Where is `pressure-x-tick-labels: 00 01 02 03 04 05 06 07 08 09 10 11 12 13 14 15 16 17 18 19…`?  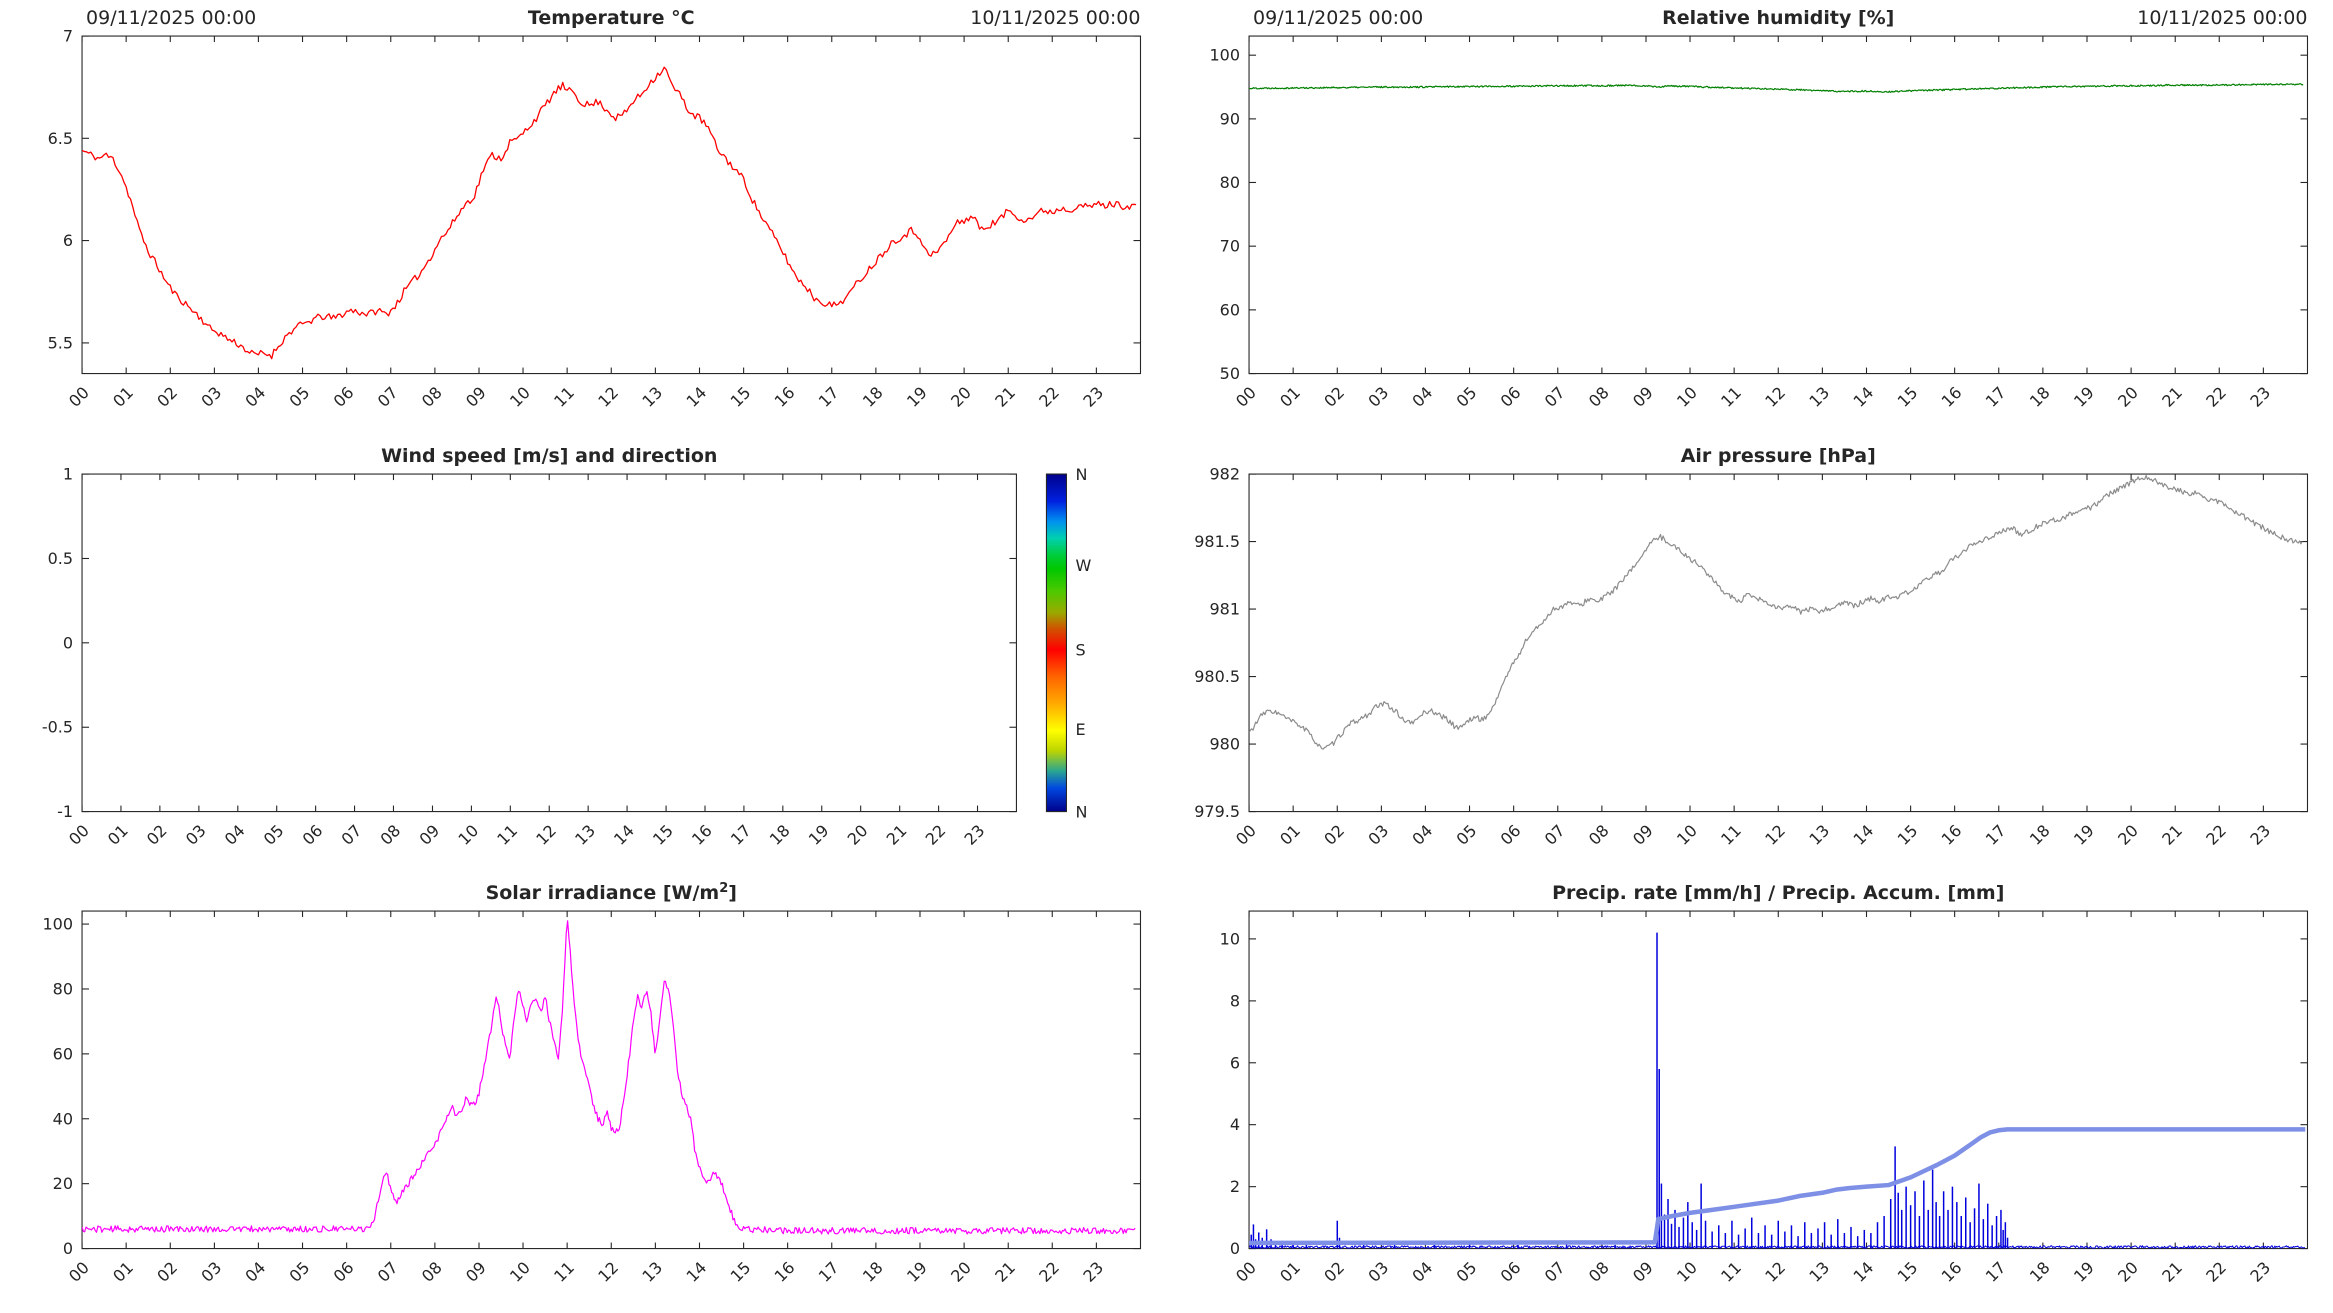
pressure-x-tick-labels: 00 01 02 03 04 05 06 07 08 09 10 11 12 13 14 15 16 17 18 19… is located at coordinates (1753, 835).